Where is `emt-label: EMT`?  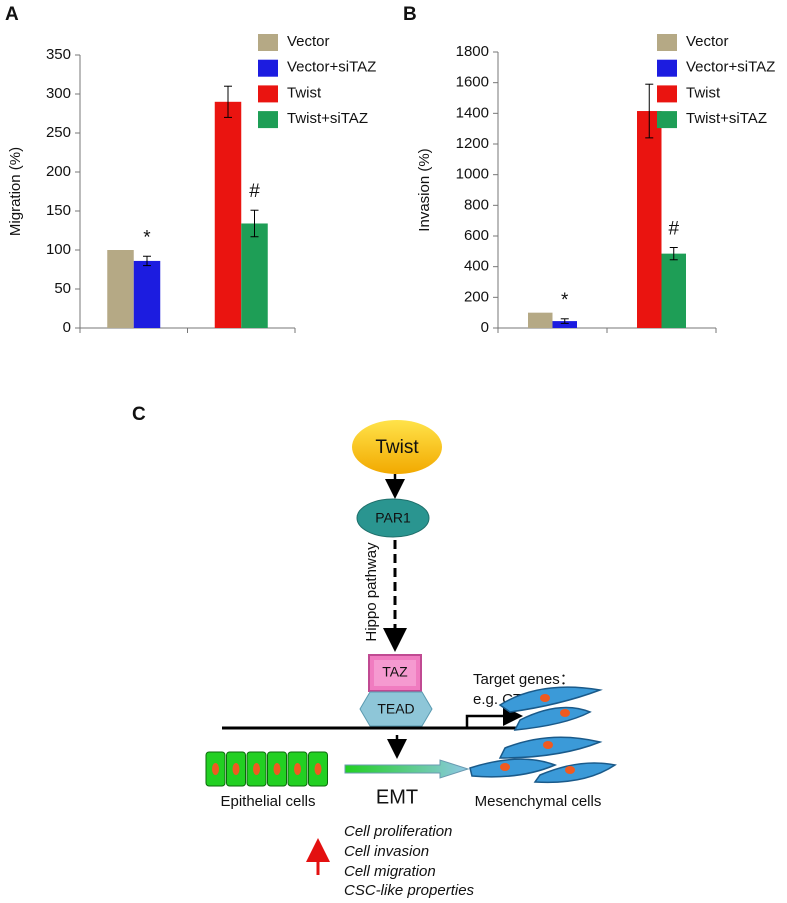 emt-label: EMT is located at coordinates (397, 797).